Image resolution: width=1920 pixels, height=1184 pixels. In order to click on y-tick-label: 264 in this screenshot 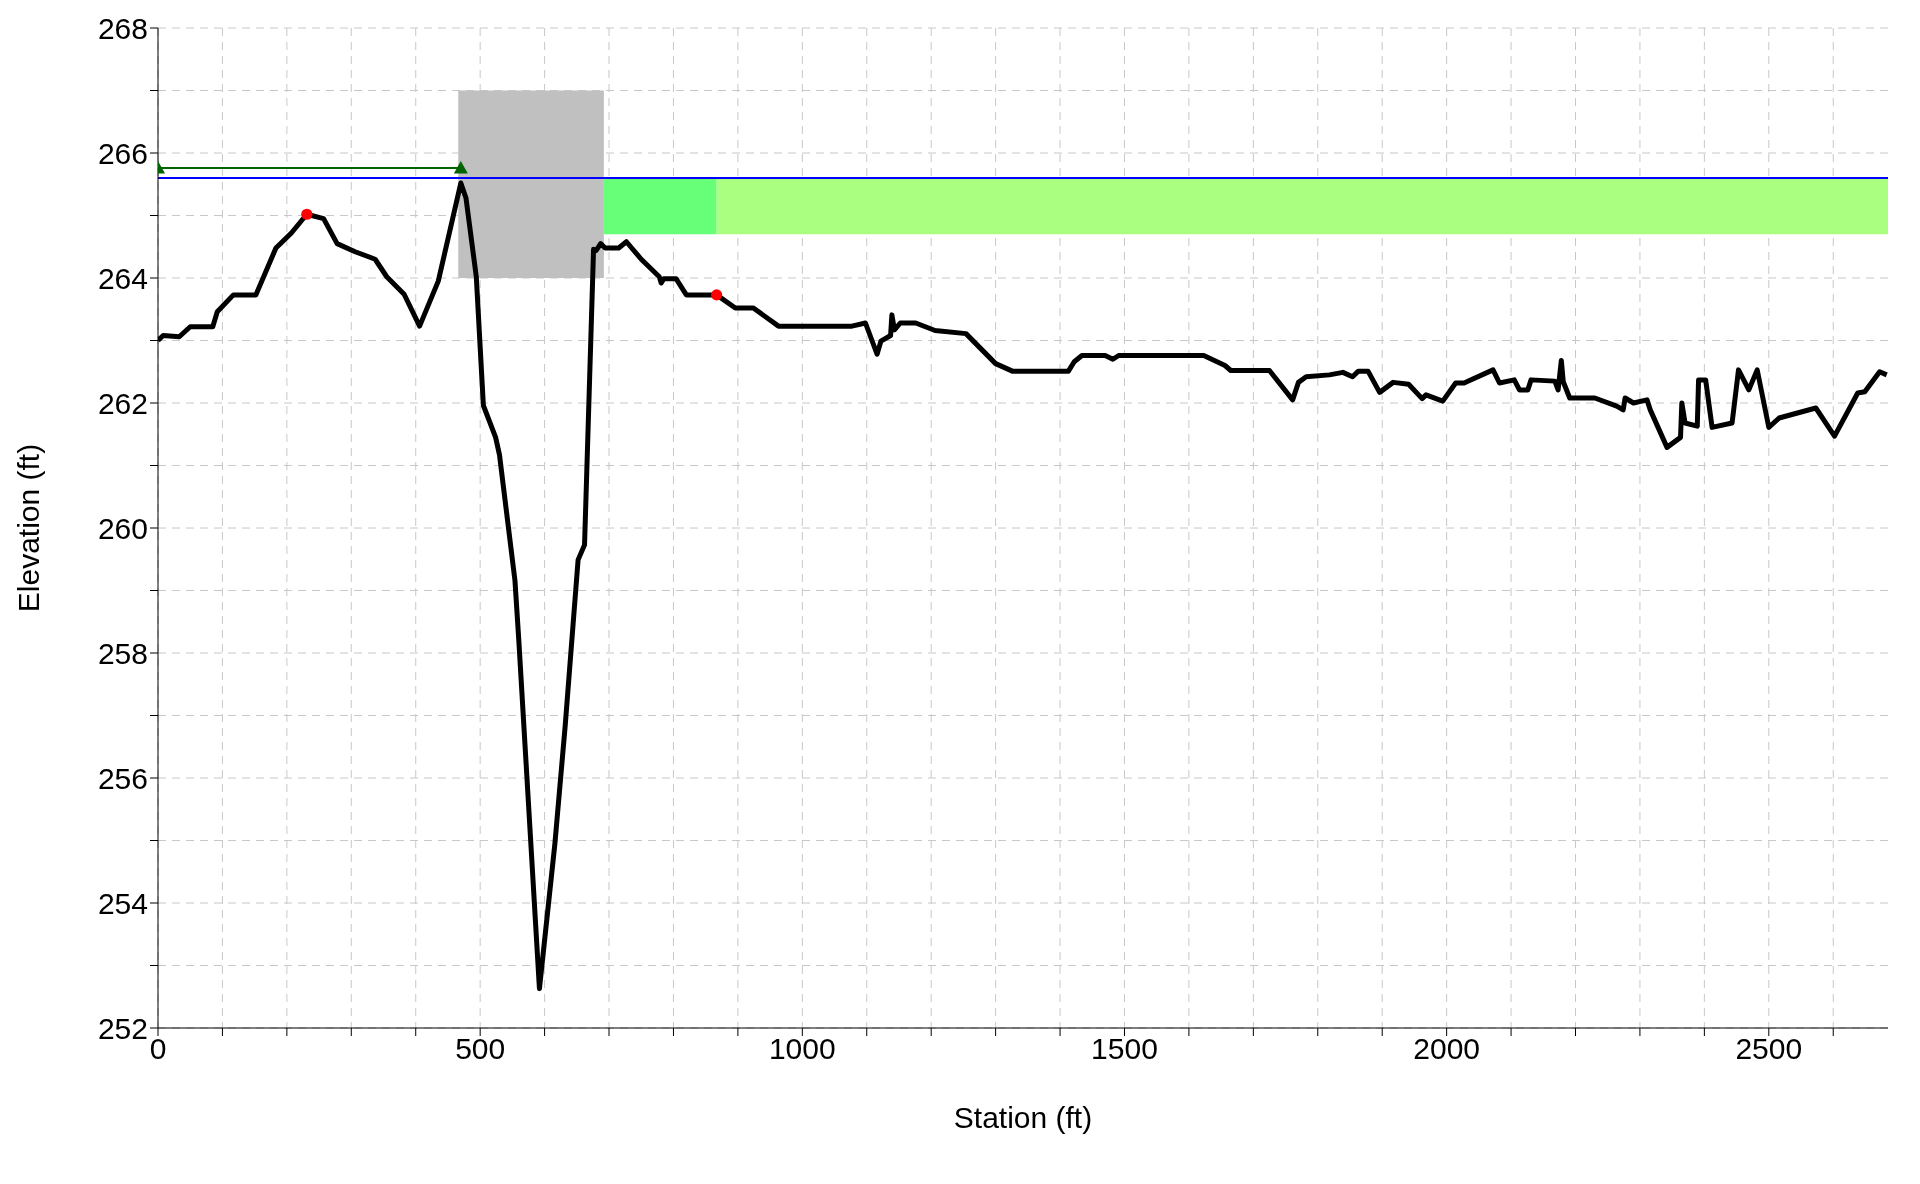, I will do `click(122, 278)`.